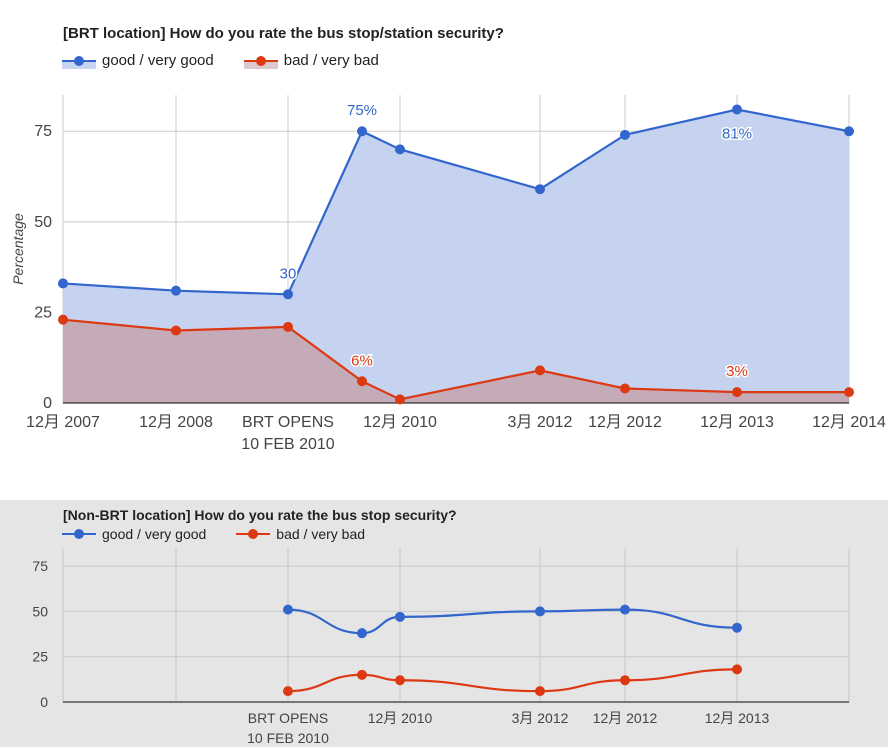  What do you see at coordinates (737, 133) in the screenshot?
I see `data-label: 81%` at bounding box center [737, 133].